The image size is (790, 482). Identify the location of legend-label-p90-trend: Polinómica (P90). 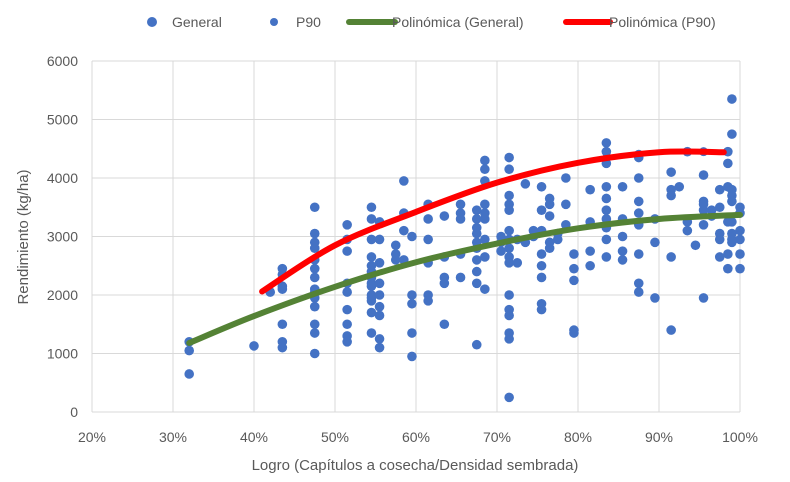
(662, 22).